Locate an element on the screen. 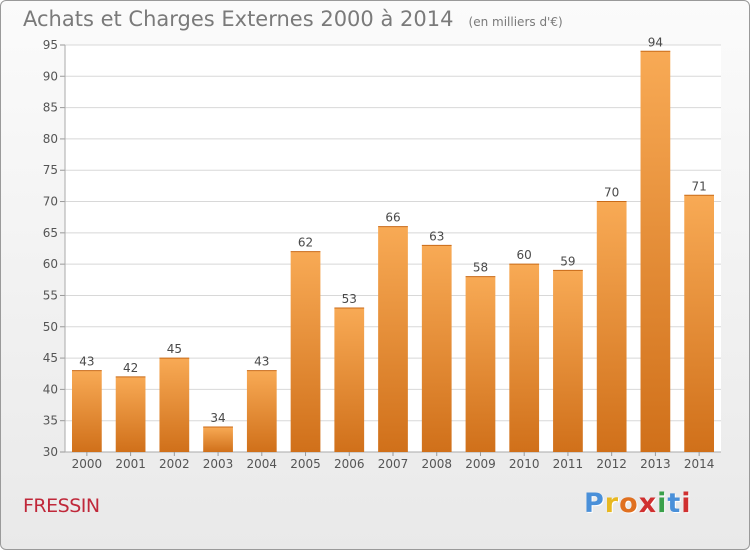 Image resolution: width=750 pixels, height=550 pixels. x-tick-label: 2013 is located at coordinates (655, 464).